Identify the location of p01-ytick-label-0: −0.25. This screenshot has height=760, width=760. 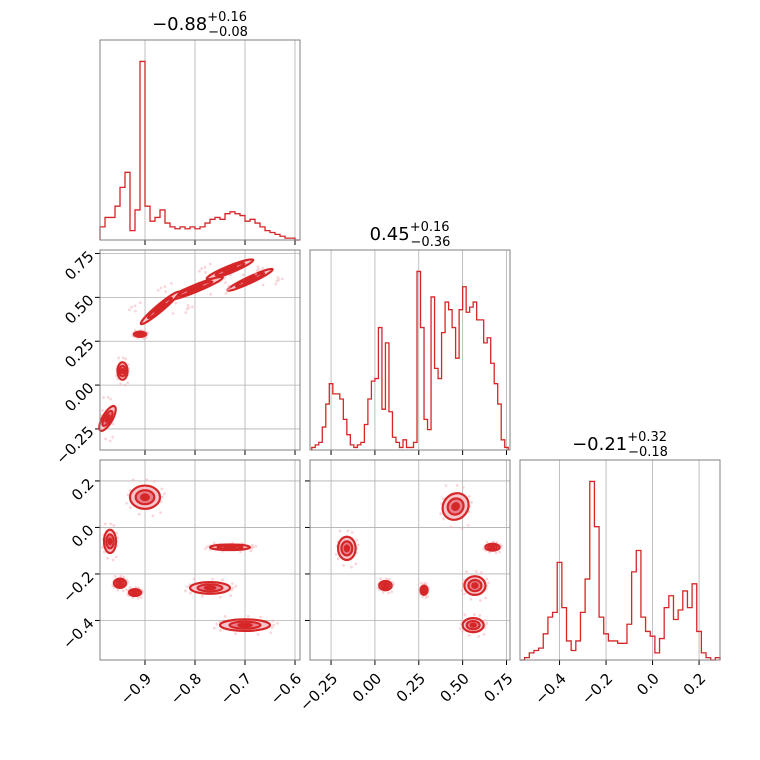
(74, 445).